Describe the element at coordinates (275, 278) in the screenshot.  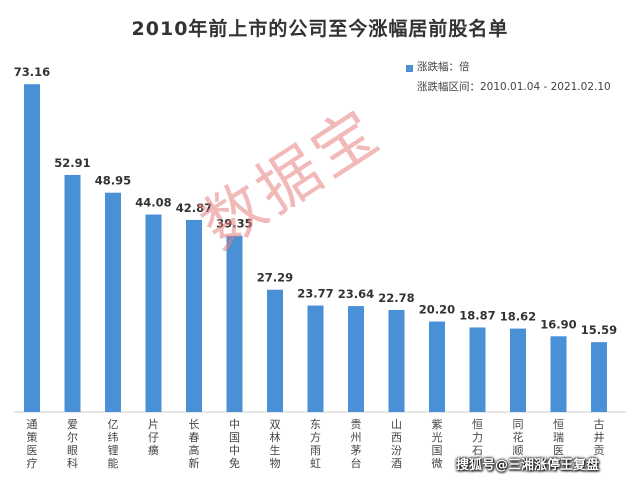
I see `value-label-6: 27.29` at that location.